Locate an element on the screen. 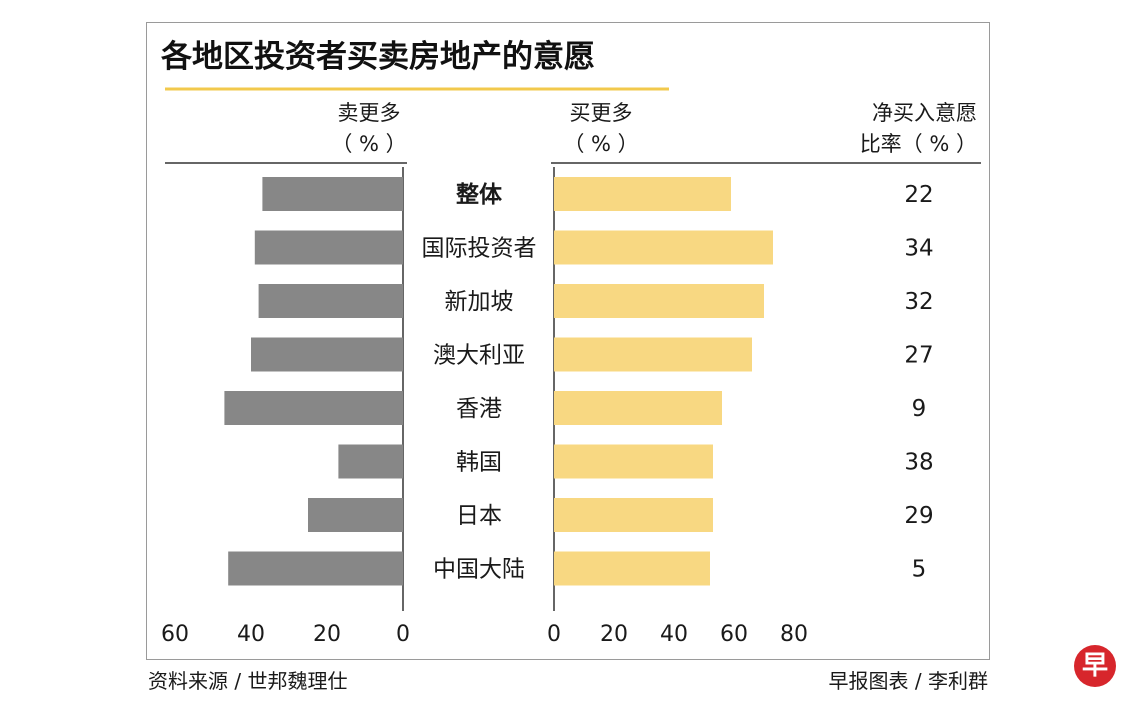 The width and height of the screenshot is (1140, 712). sell-tick-label: 20 is located at coordinates (327, 634).